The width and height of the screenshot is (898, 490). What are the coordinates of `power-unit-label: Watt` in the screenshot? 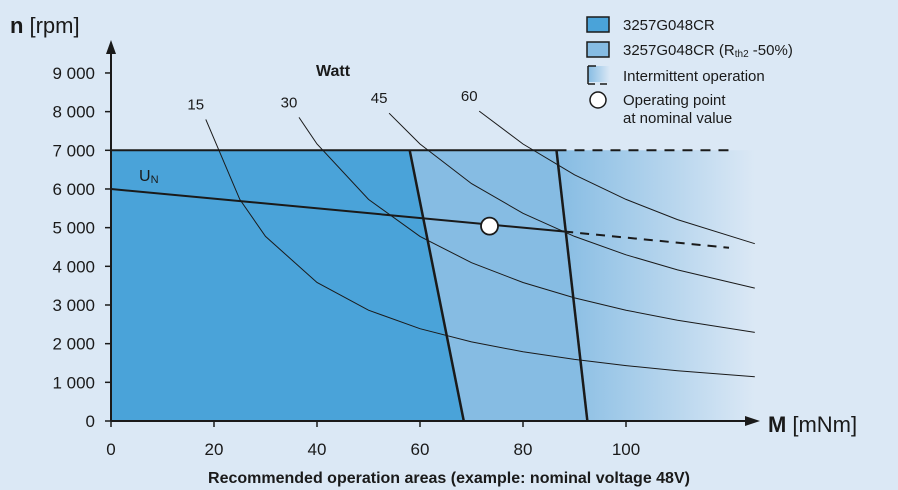 It's located at (333, 71).